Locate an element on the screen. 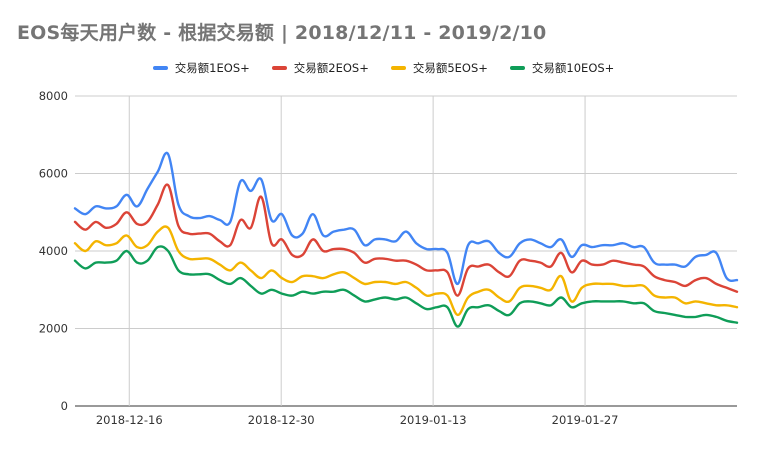  legend-item: 交易额10EOS+ is located at coordinates (562, 68).